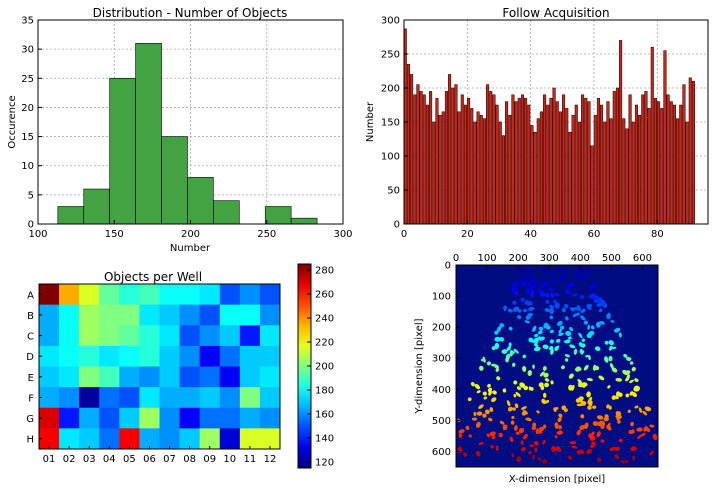  Describe the element at coordinates (456, 258) in the screenshot. I see `cell-image-x-tick-label: 0` at that location.